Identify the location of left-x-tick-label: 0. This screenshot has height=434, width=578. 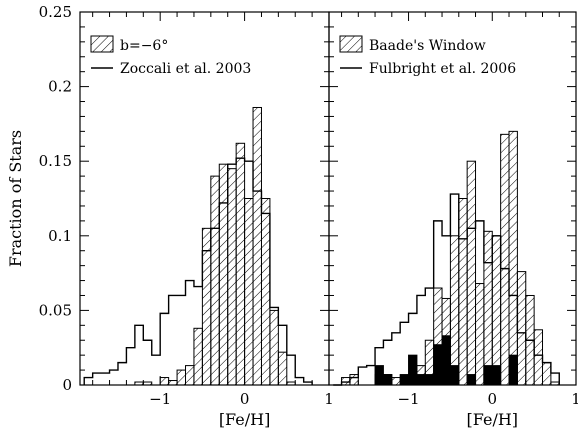
(245, 399).